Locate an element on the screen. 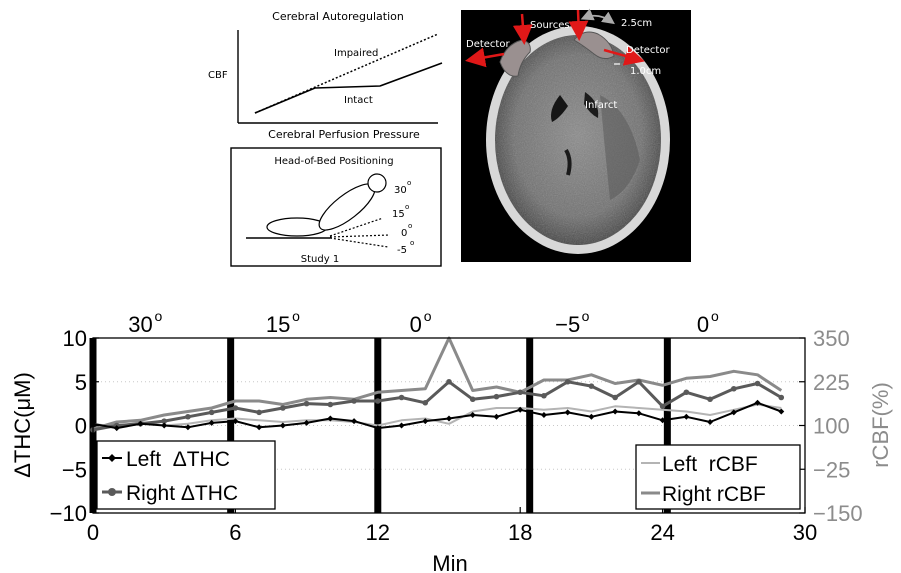 The height and width of the screenshot is (573, 901). series-left-thc-line is located at coordinates (437, 415).